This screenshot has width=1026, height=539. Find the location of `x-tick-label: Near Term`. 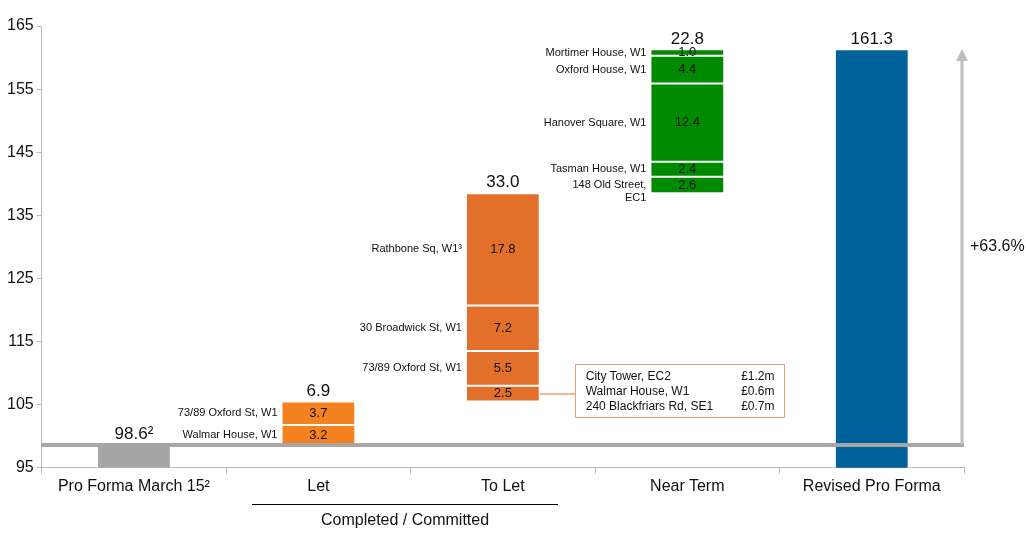

x-tick-label: Near Term is located at coordinates (687, 485).